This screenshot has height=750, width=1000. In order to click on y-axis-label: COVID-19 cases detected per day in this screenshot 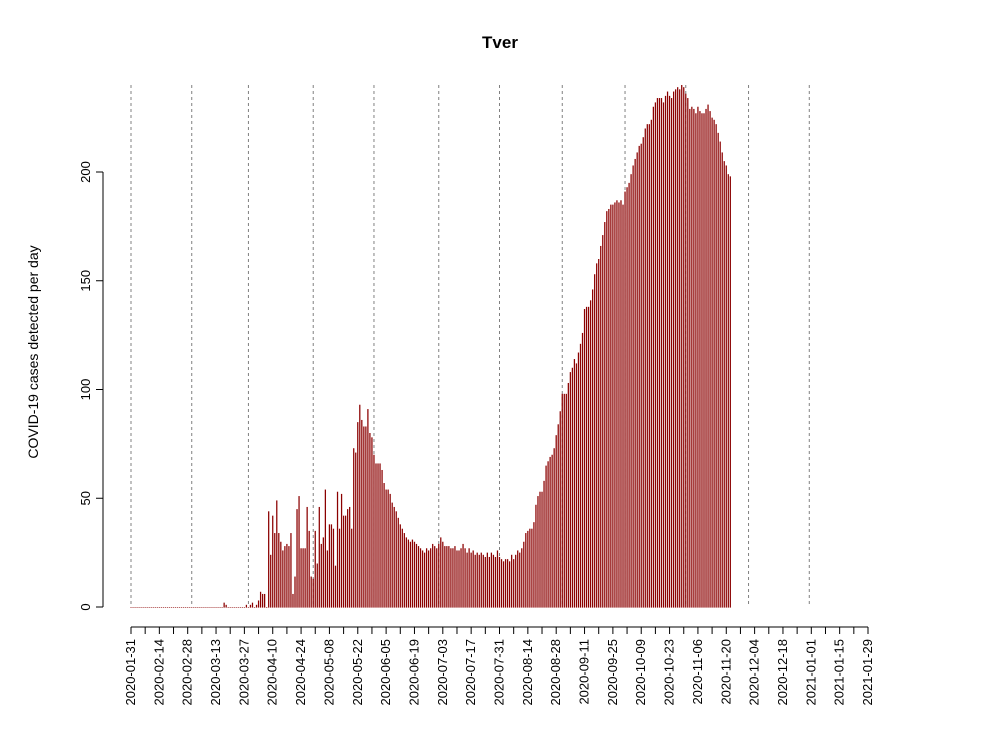, I will do `click(33, 351)`.